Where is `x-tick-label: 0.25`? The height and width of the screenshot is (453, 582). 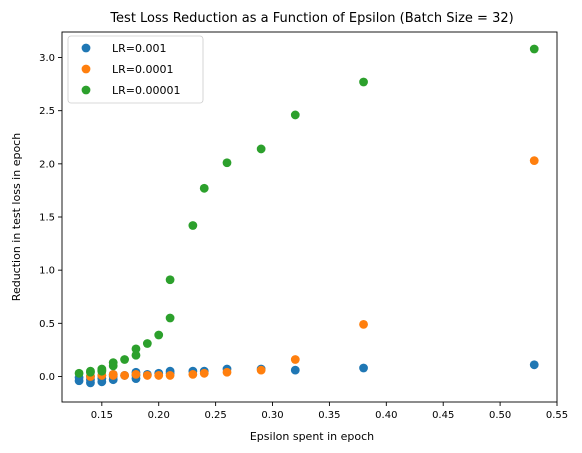 x-tick-label: 0.25 is located at coordinates (215, 415).